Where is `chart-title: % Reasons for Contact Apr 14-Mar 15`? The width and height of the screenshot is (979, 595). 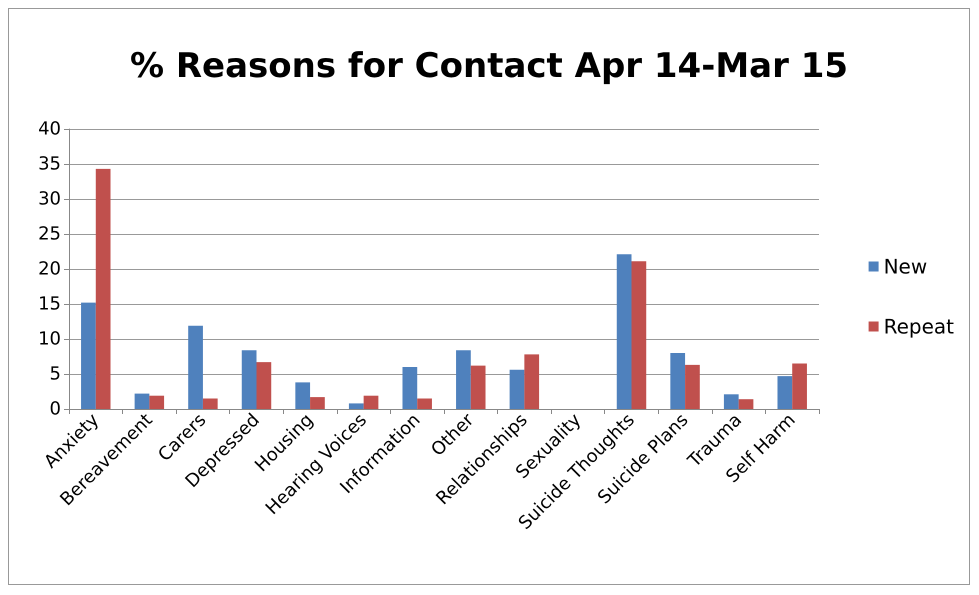
chart-title: % Reasons for Contact Apr 14-Mar 15 is located at coordinates (489, 66).